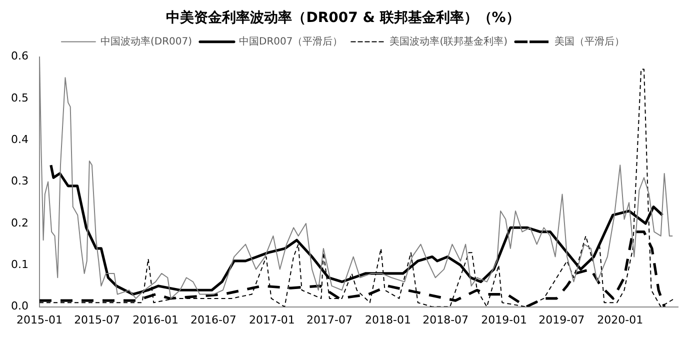 The width and height of the screenshot is (700, 338). What do you see at coordinates (291, 41) in the screenshot?
I see `legend-label: 中国DR007（平滑后）` at bounding box center [291, 41].